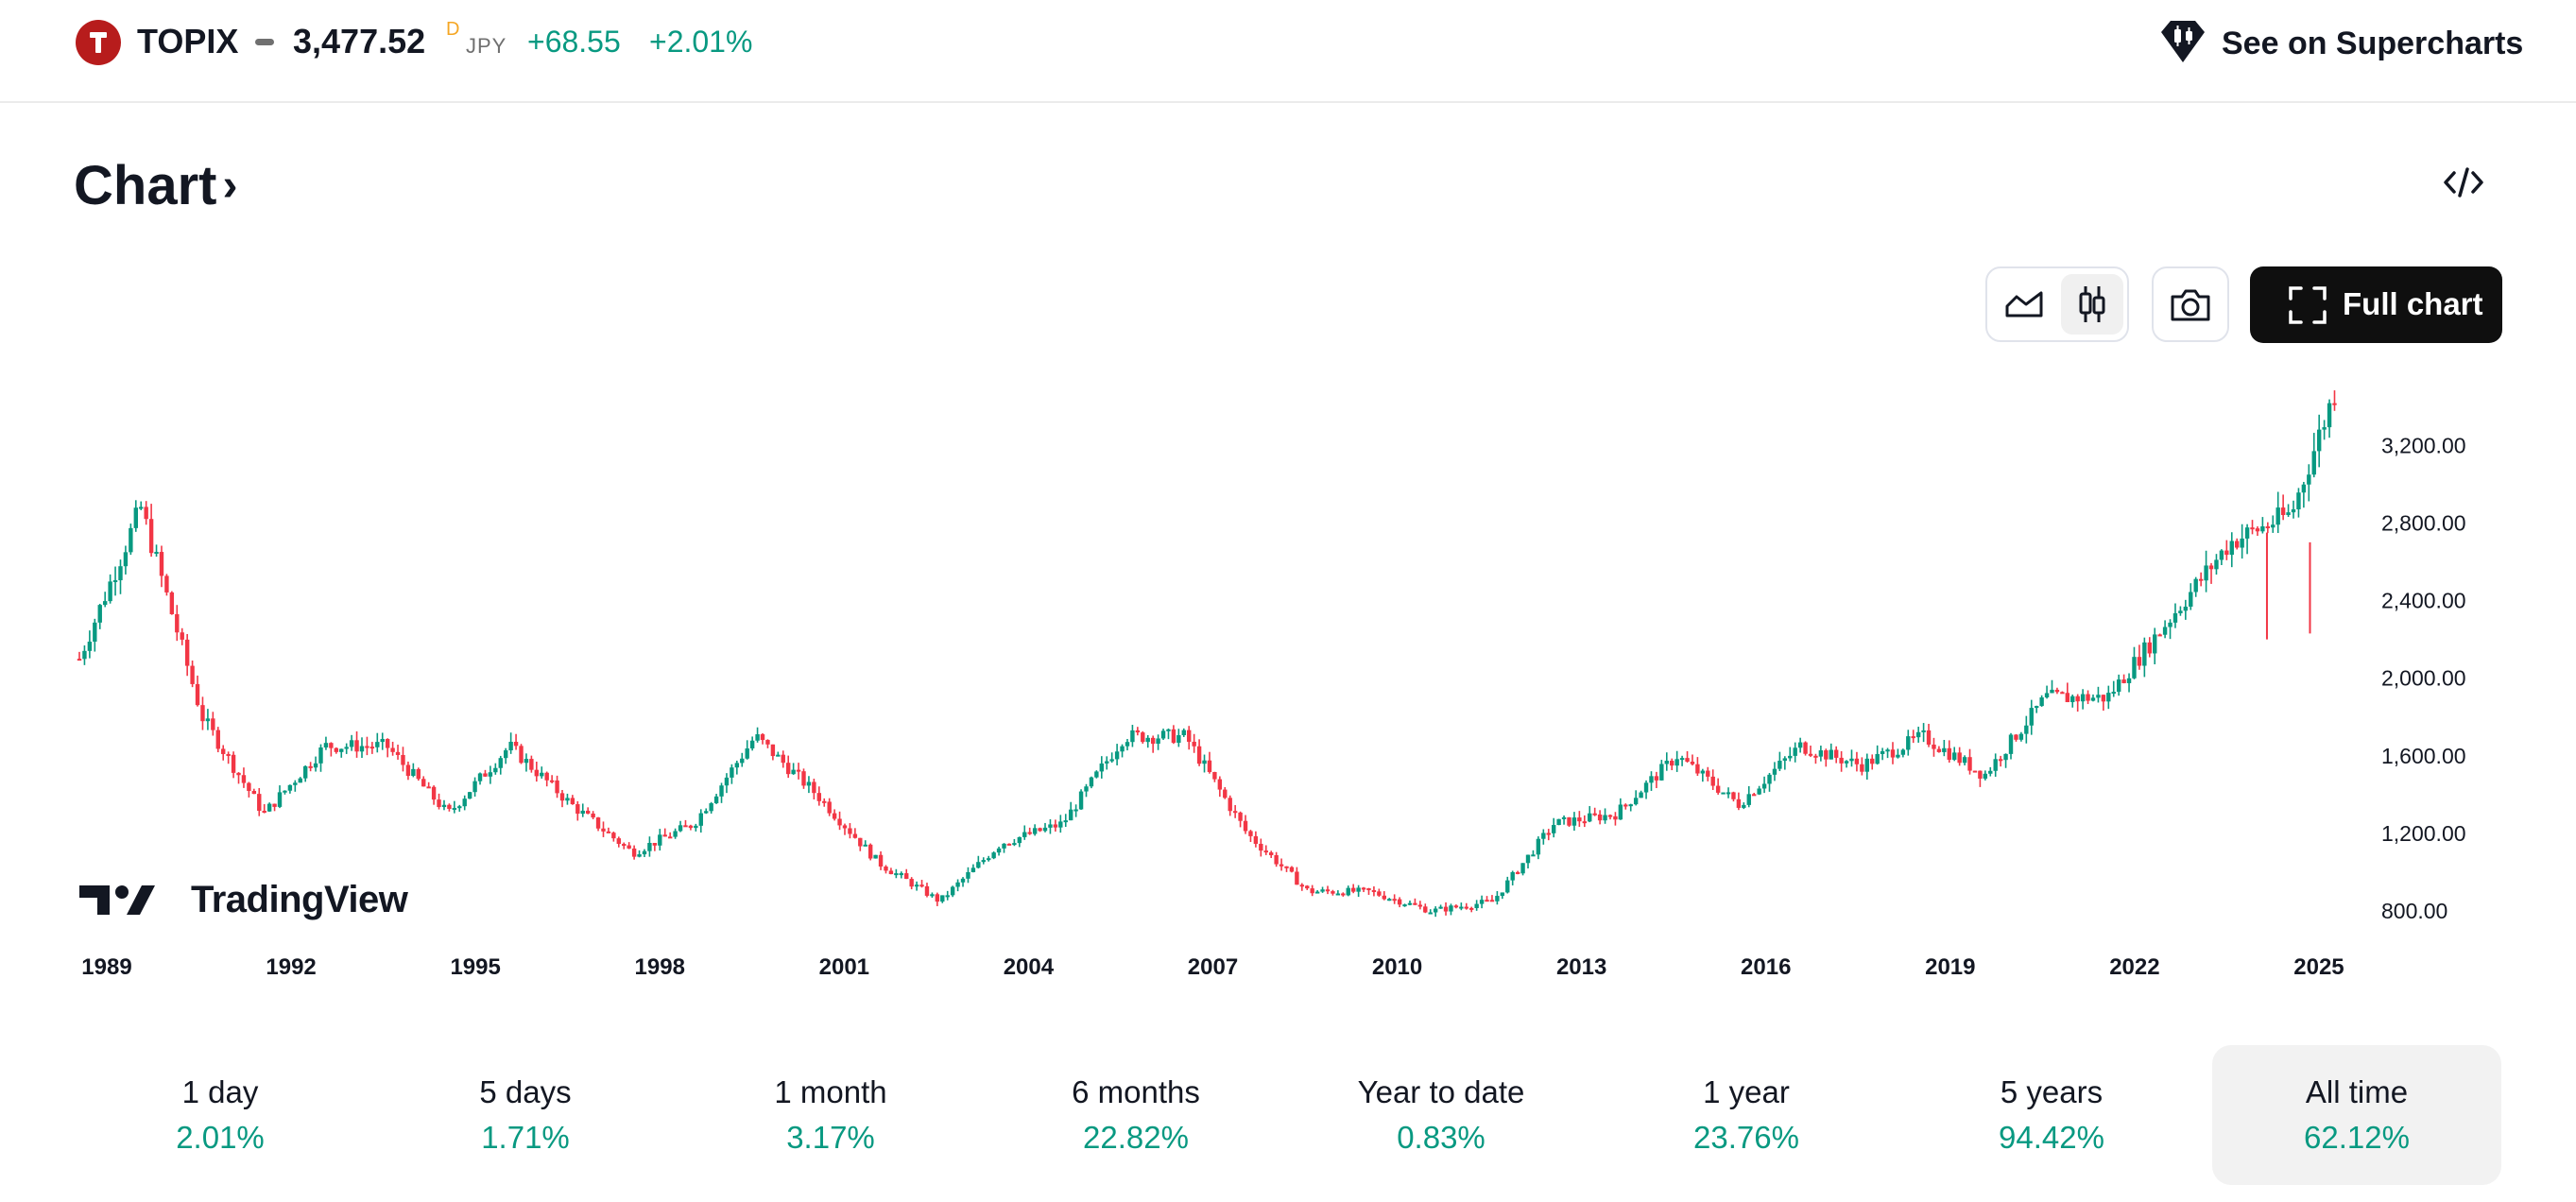 This screenshot has width=2576, height=1202. I want to click on period-1-month: 1 month 3.17%, so click(830, 1115).